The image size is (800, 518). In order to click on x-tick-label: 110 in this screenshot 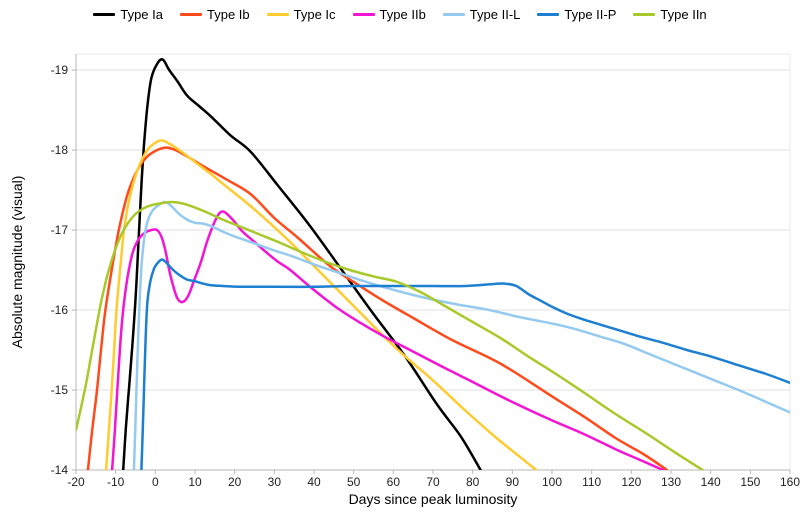, I will do `click(591, 482)`.